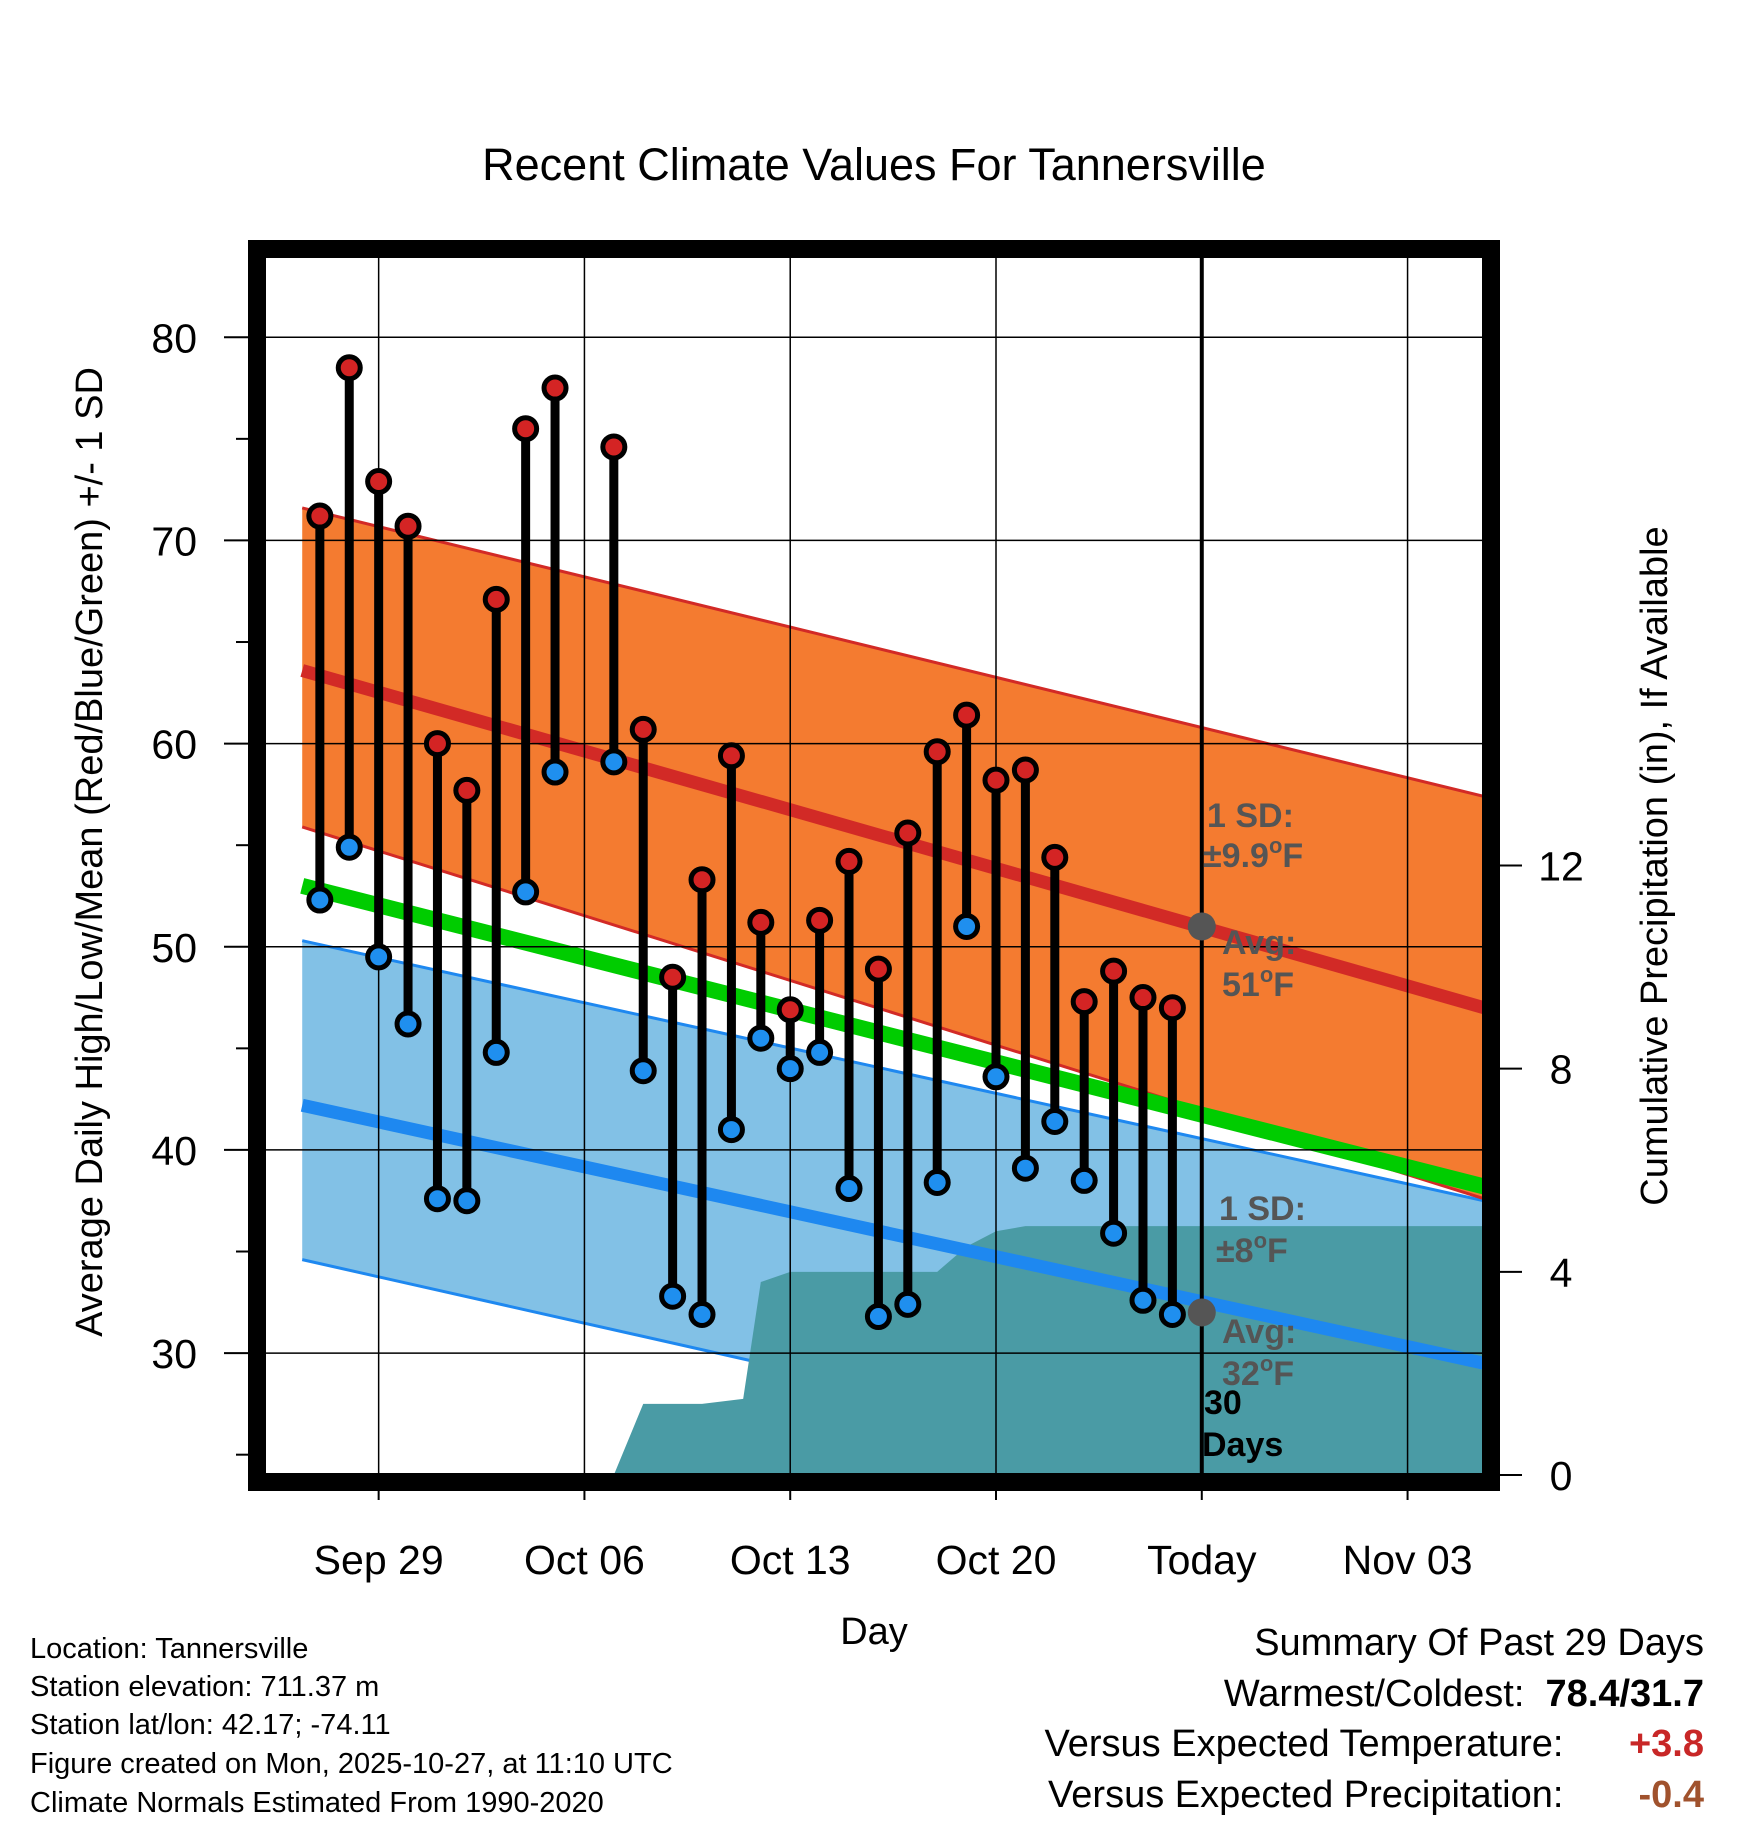  Describe the element at coordinates (1671, 1795) in the screenshot. I see `summary-precip-value: -0.4` at that location.